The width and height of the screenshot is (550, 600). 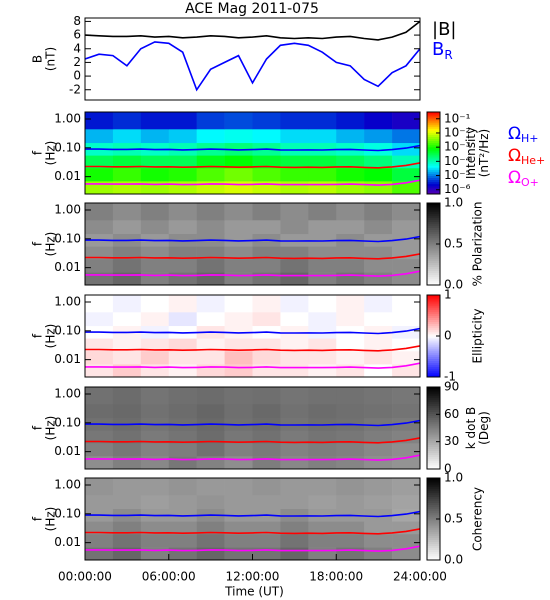 What do you see at coordinates (38, 427) in the screenshot?
I see `y-axis-label: f` at bounding box center [38, 427].